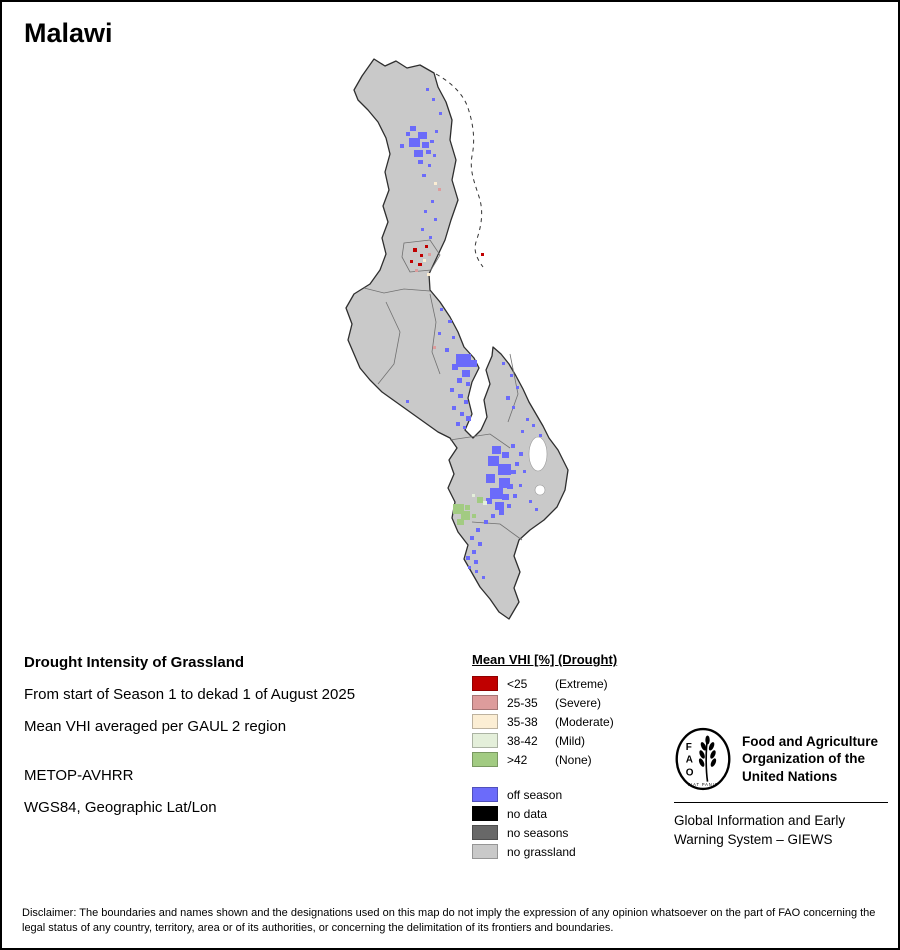 The image size is (900, 950). I want to click on projection-line: WGS84, Geographic Lat/Lon, so click(120, 807).